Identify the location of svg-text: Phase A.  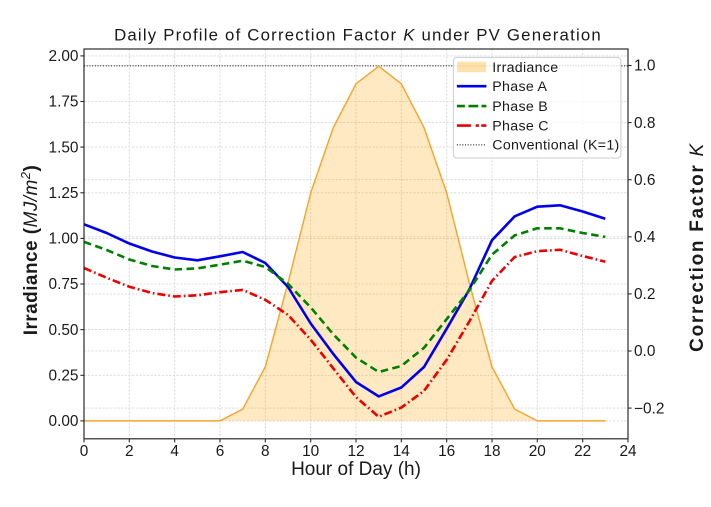
(519, 87).